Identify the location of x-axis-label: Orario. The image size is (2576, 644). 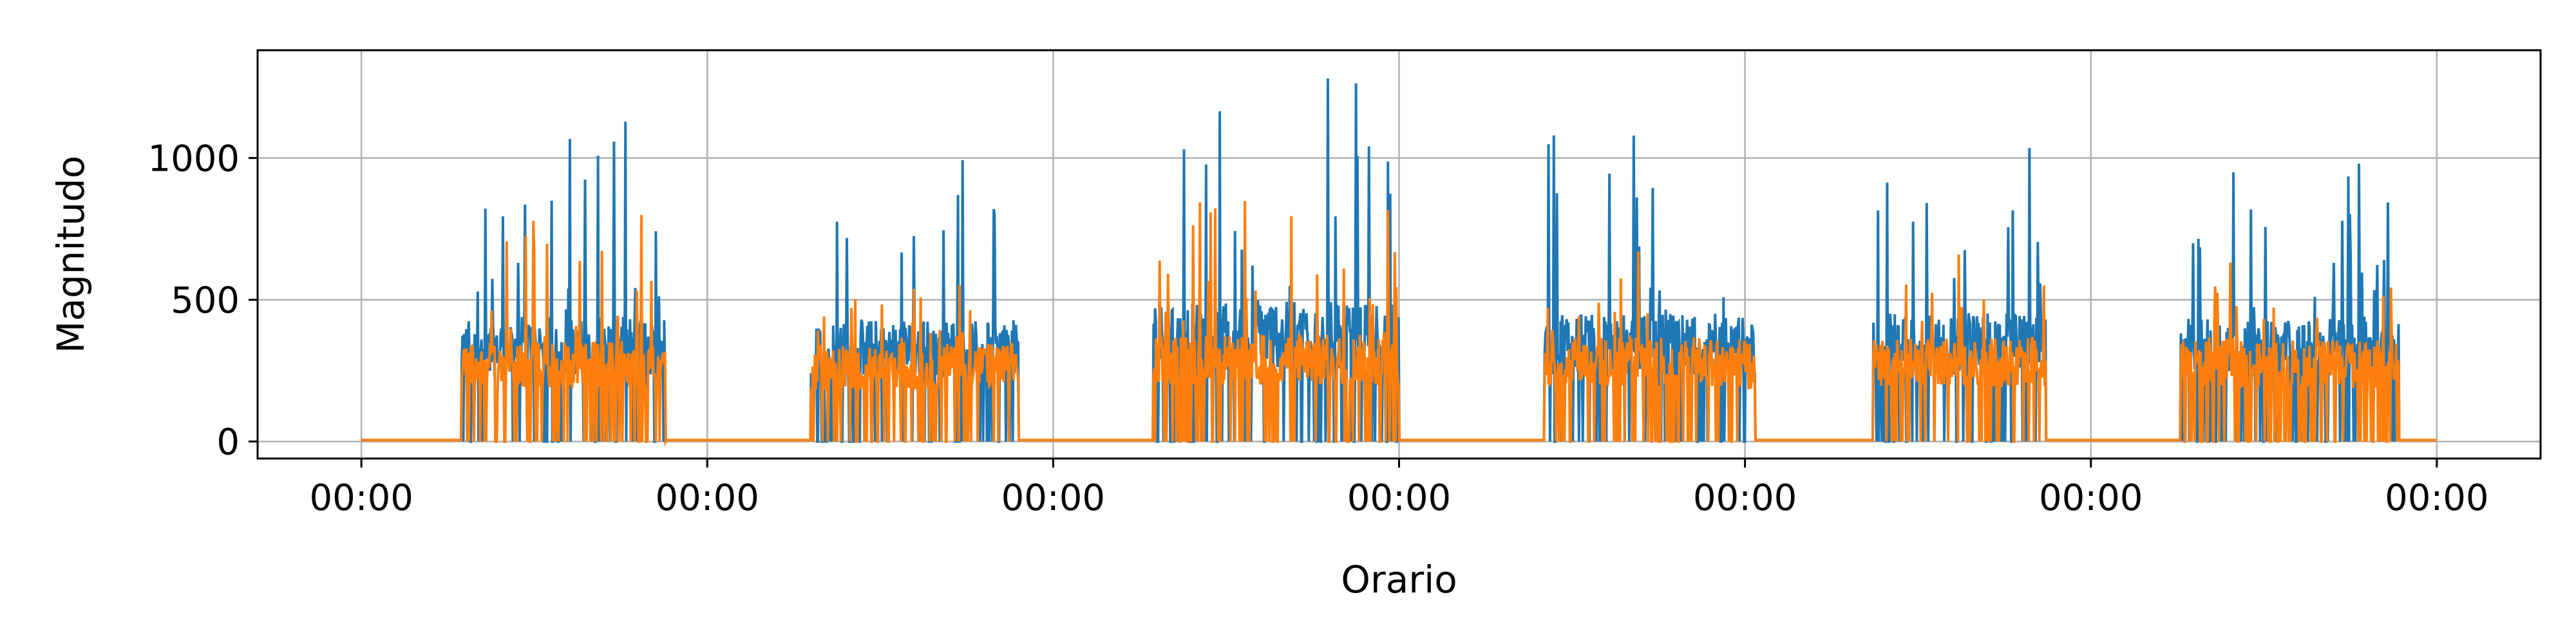
(1399, 579).